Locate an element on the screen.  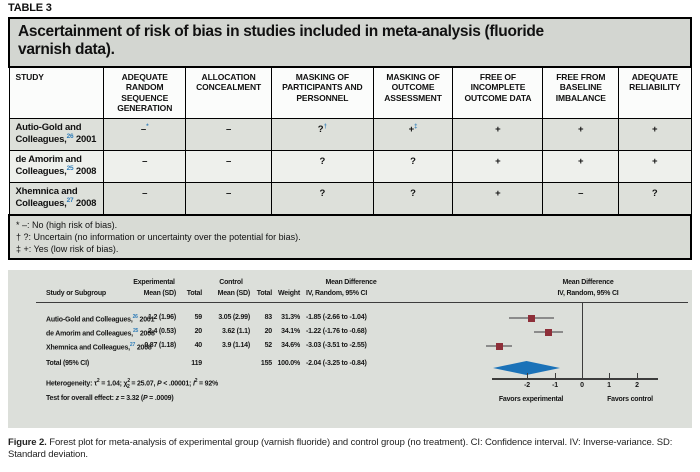
column-header-study: STUDY is located at coordinates (56, 93).